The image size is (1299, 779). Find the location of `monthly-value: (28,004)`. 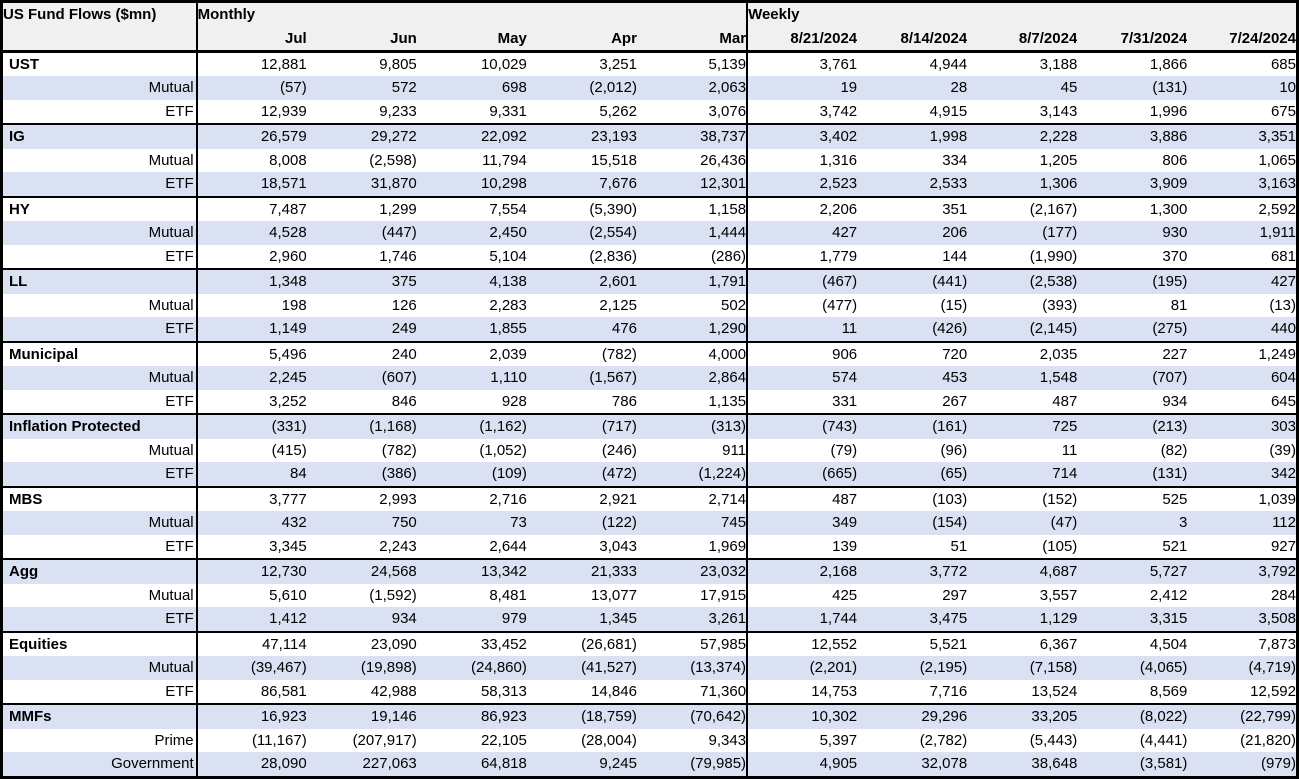

monthly-value: (28,004) is located at coordinates (609, 740).